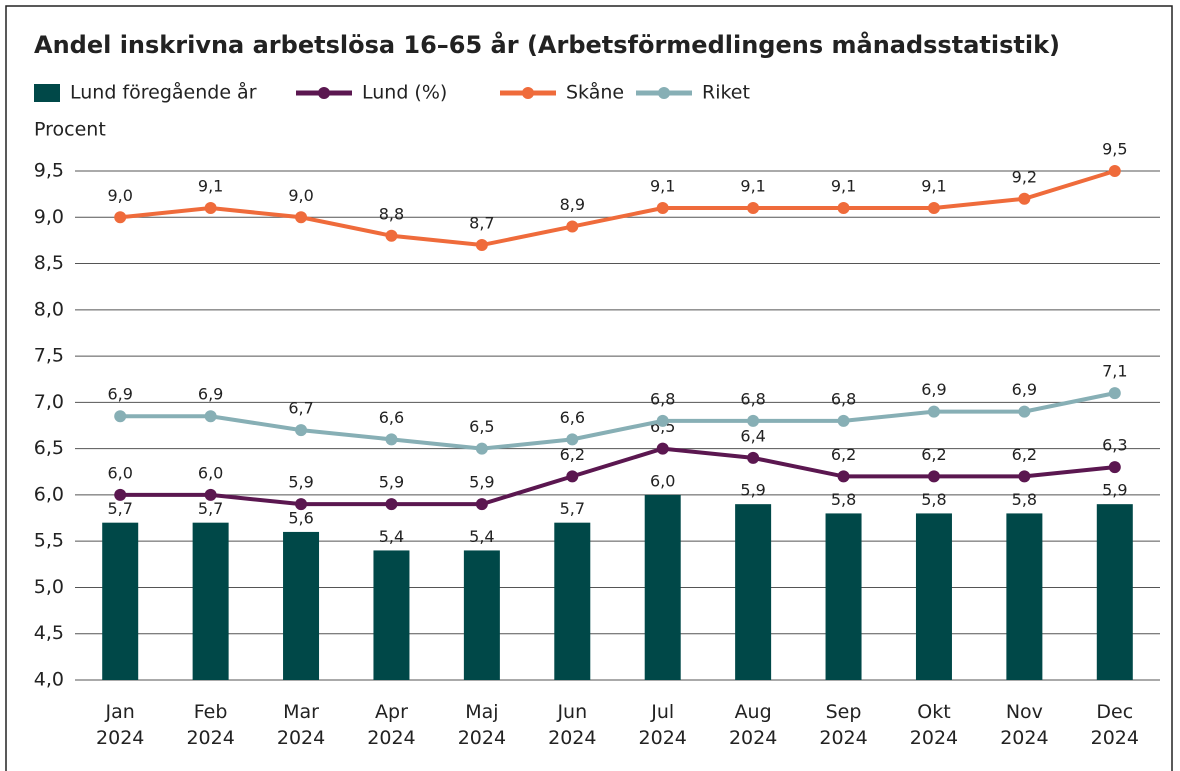  Describe the element at coordinates (120, 725) in the screenshot. I see `x-tick-label: Jan 2024` at that location.